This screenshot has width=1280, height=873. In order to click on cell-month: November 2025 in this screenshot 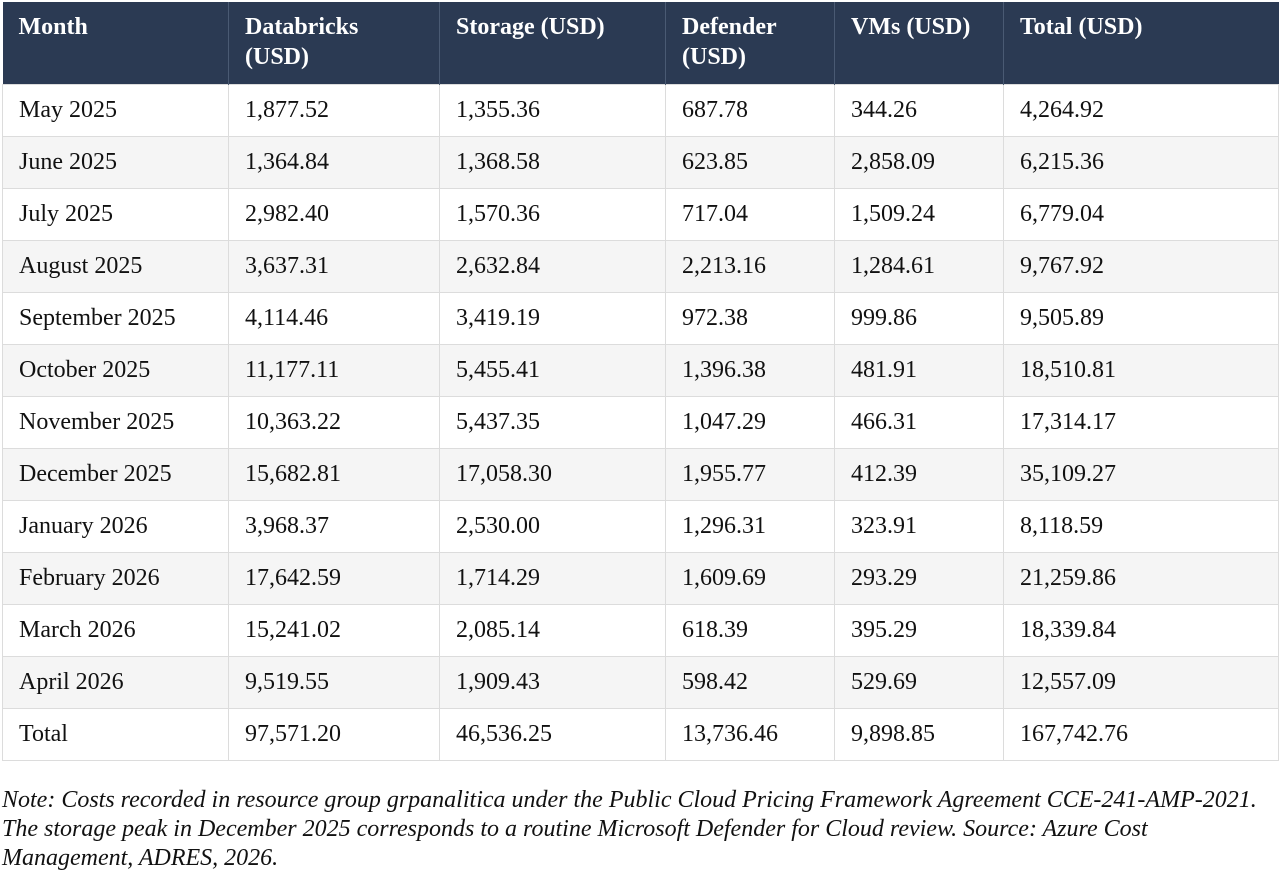, I will do `click(115, 422)`.